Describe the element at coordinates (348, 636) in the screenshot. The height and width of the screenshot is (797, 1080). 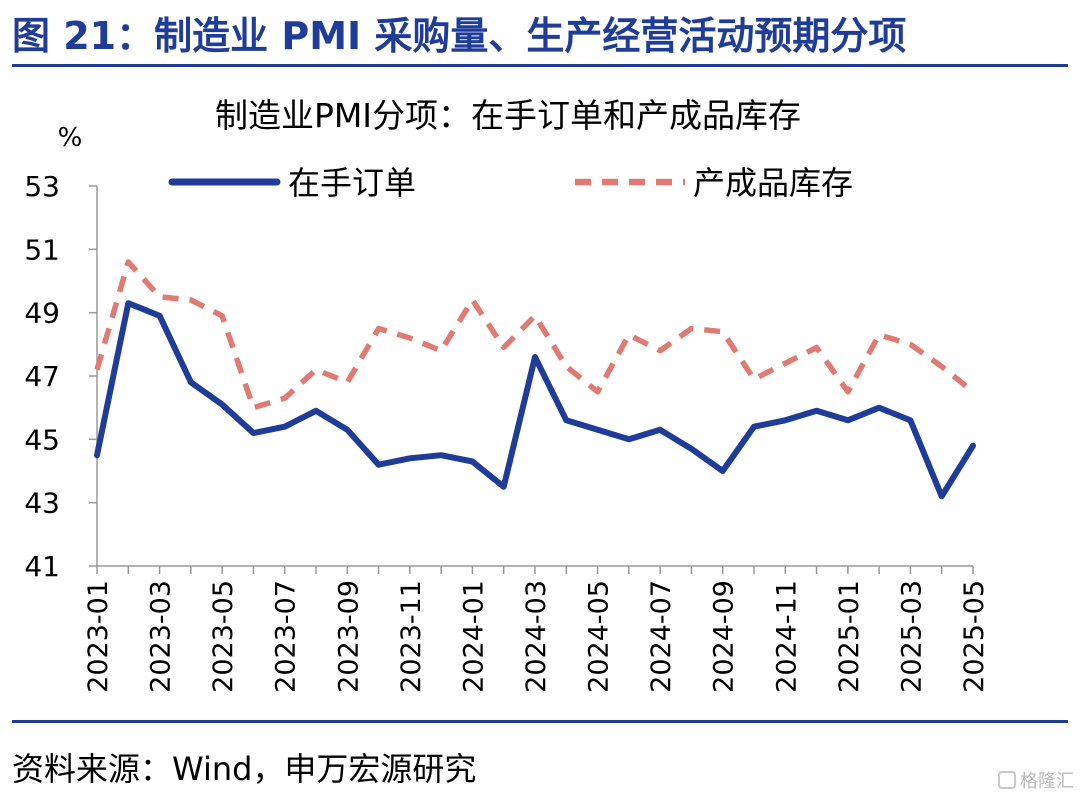
I see `x-tick-label: 2023-09` at that location.